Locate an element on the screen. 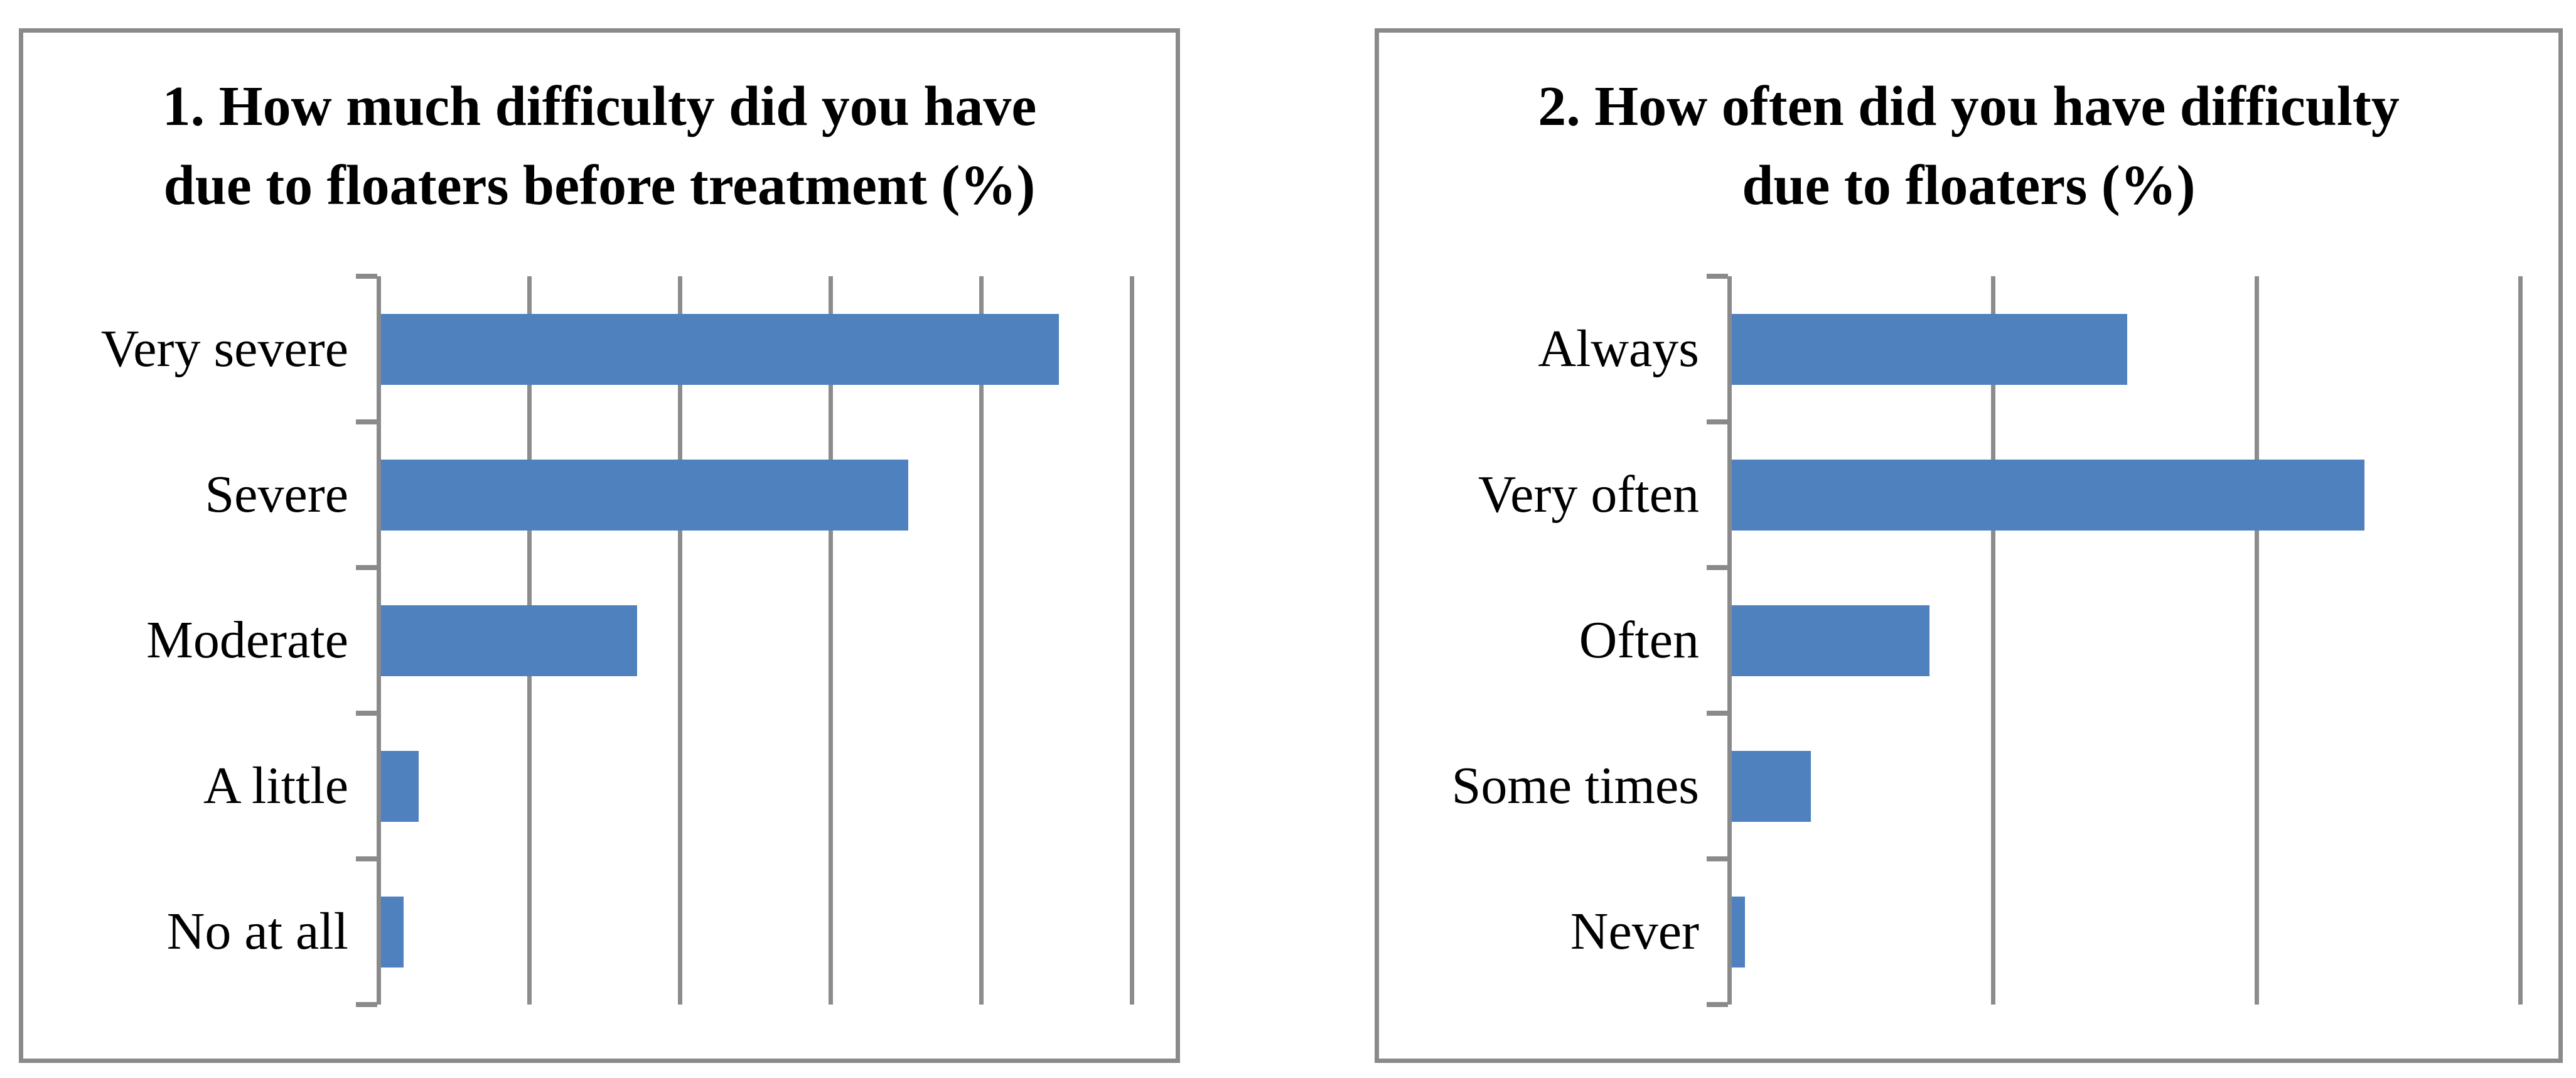 Image resolution: width=2576 pixels, height=1078 pixels. bar-very-severe is located at coordinates (720, 349).